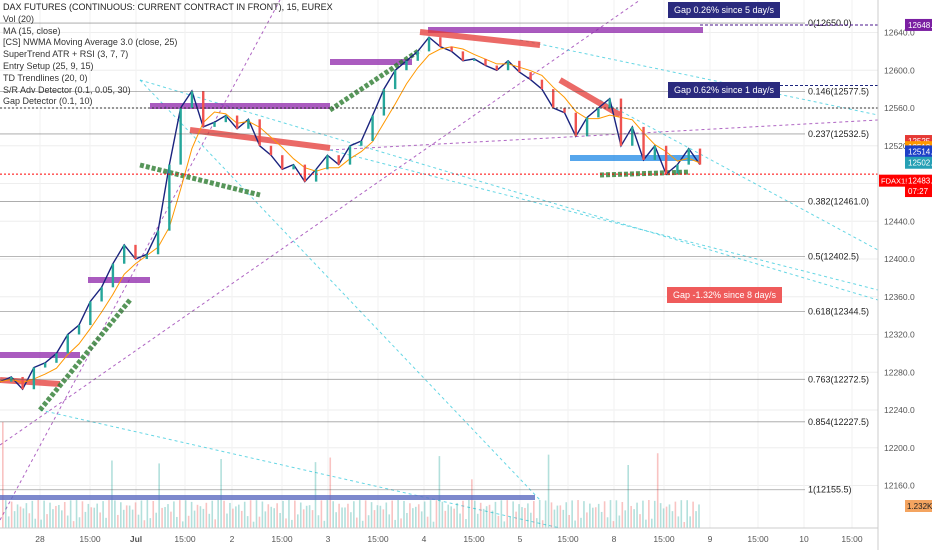  I want to click on y-tick-label: 12240.0, so click(899, 410).